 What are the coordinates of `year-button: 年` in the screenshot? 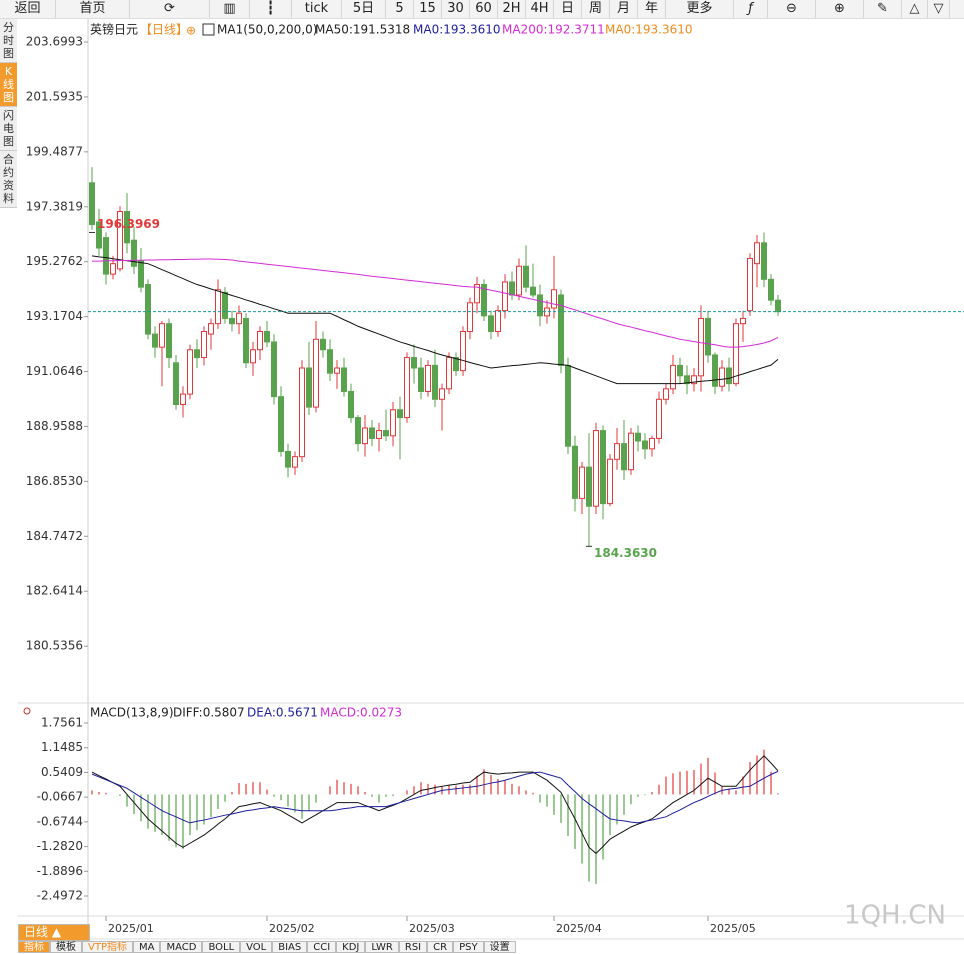 It's located at (652, 9).